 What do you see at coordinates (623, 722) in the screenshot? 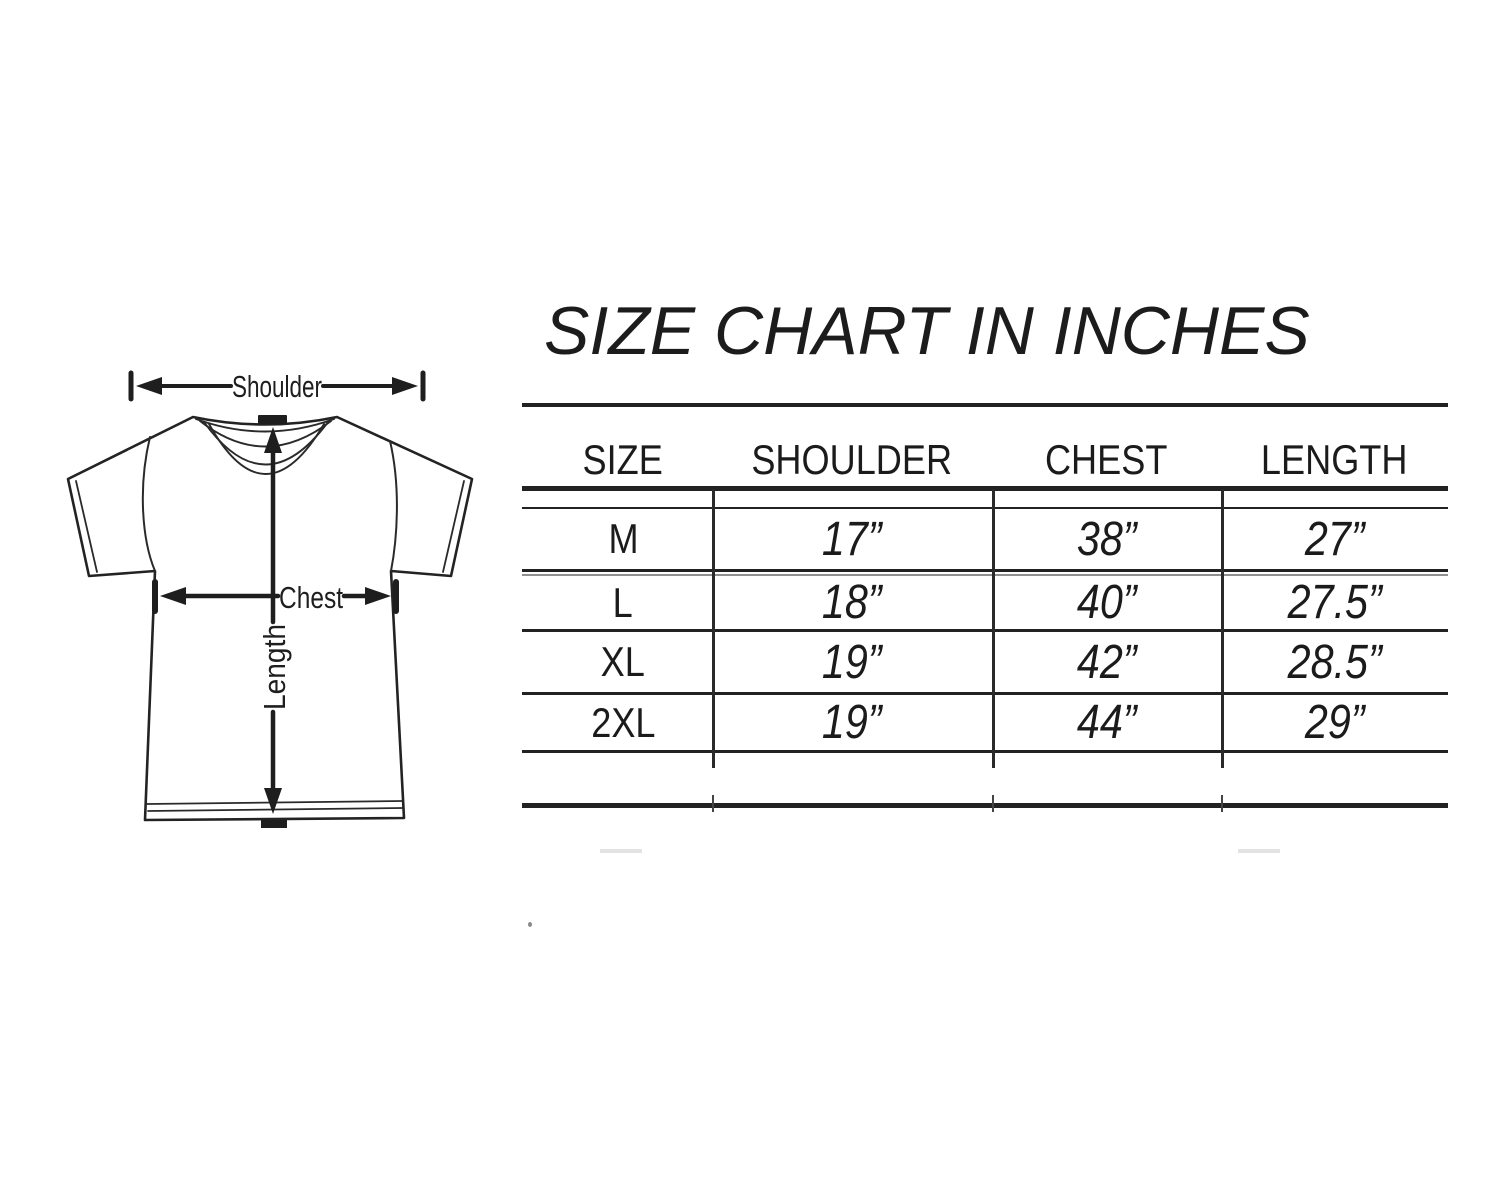
I see `size-label-2xl: 2XL` at bounding box center [623, 722].